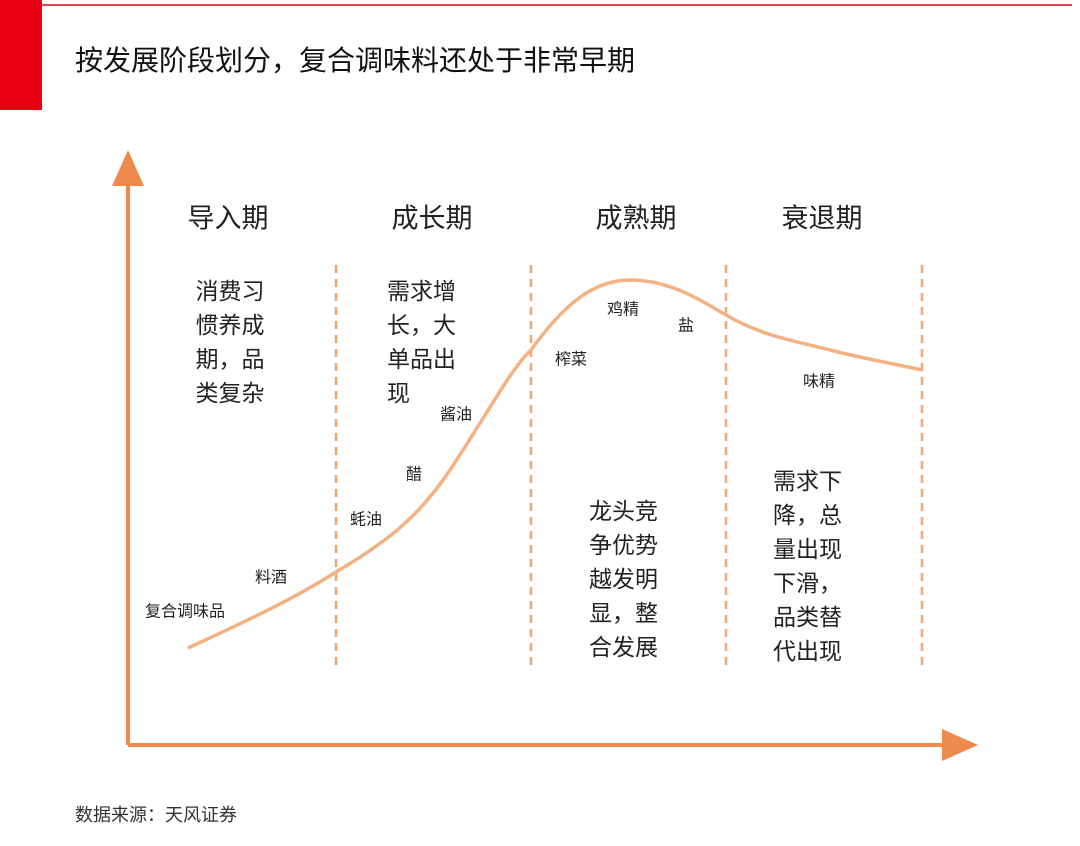 The image size is (1080, 846). Describe the element at coordinates (230, 292) in the screenshot. I see `stage-description: 消费习` at that location.